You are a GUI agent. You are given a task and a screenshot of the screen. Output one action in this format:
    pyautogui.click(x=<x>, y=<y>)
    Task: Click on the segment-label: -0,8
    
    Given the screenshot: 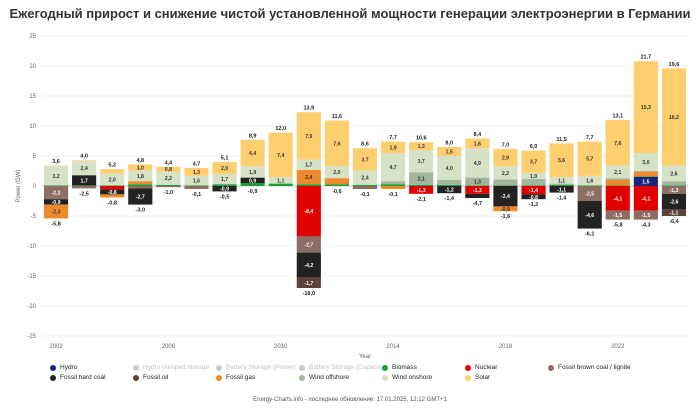 What is the action you would take?
    pyautogui.click(x=112, y=193)
    